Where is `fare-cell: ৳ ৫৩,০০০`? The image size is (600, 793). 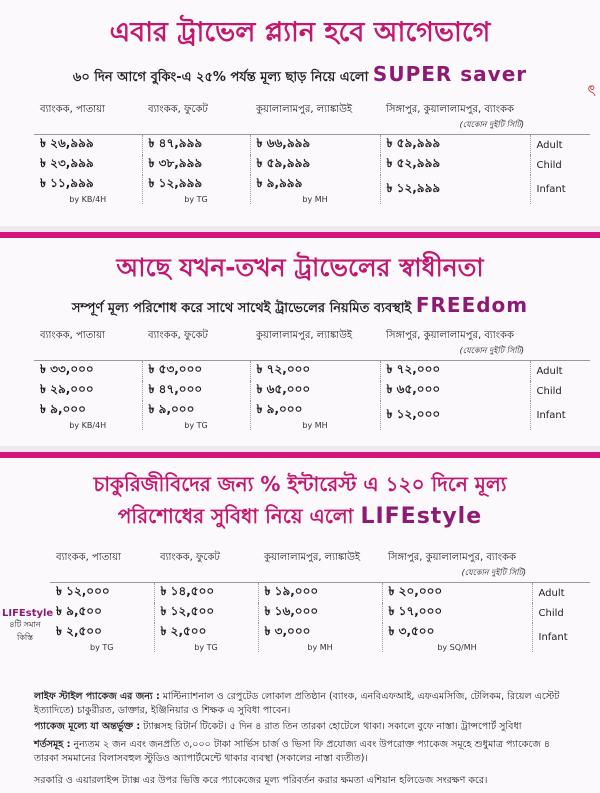 fare-cell: ৳ ৫৩,০০০ is located at coordinates (196, 370).